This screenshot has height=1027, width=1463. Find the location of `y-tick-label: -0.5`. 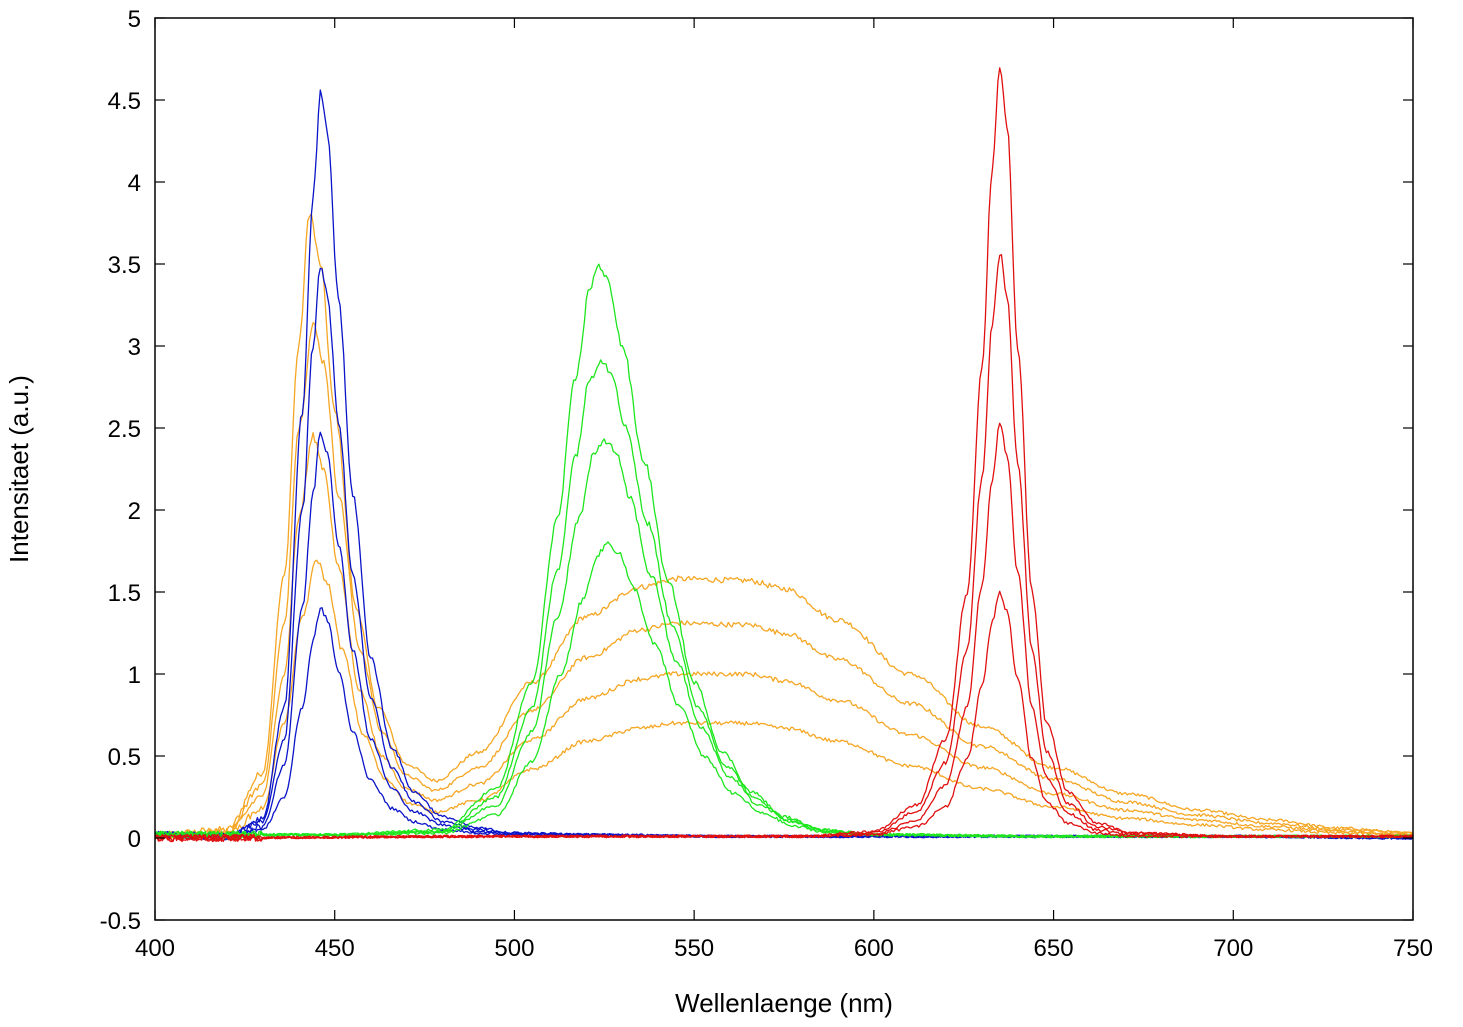

y-tick-label: -0.5 is located at coordinates (120, 921).